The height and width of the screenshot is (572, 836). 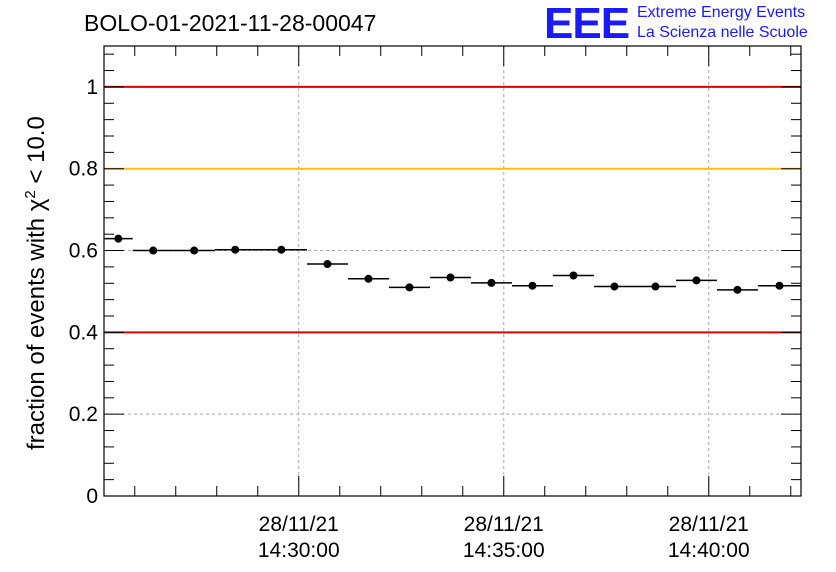 What do you see at coordinates (83, 251) in the screenshot?
I see `y-tick-label: 0.6` at bounding box center [83, 251].